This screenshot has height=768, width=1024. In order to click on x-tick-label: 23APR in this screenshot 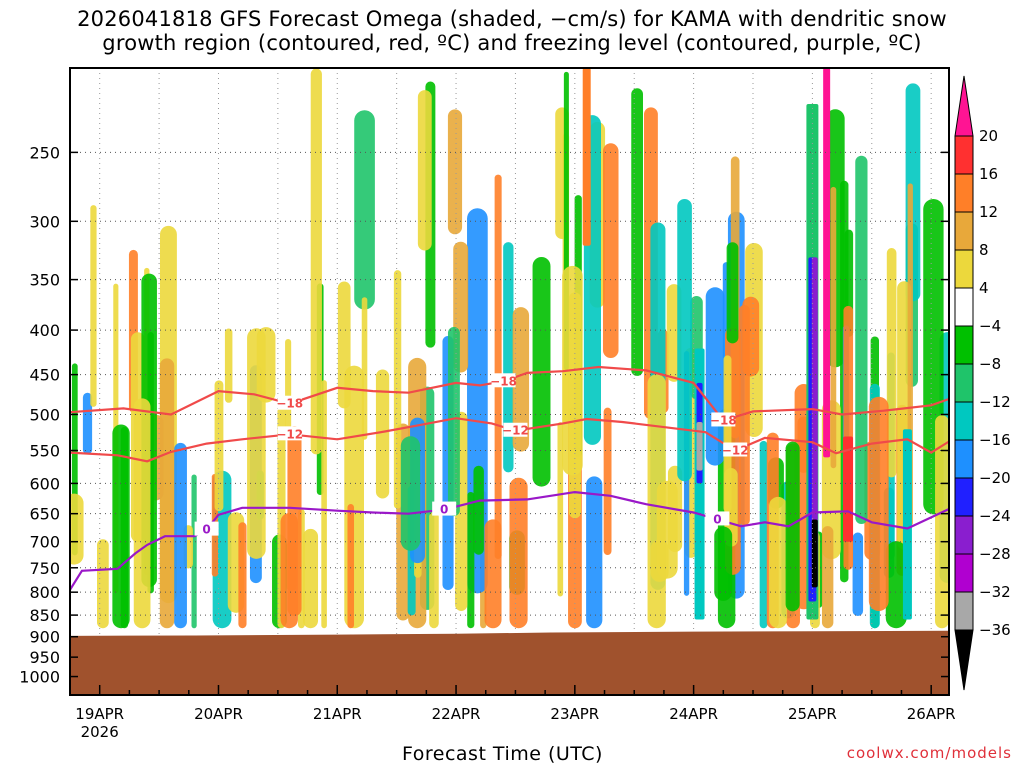, I will do `click(574, 714)`.